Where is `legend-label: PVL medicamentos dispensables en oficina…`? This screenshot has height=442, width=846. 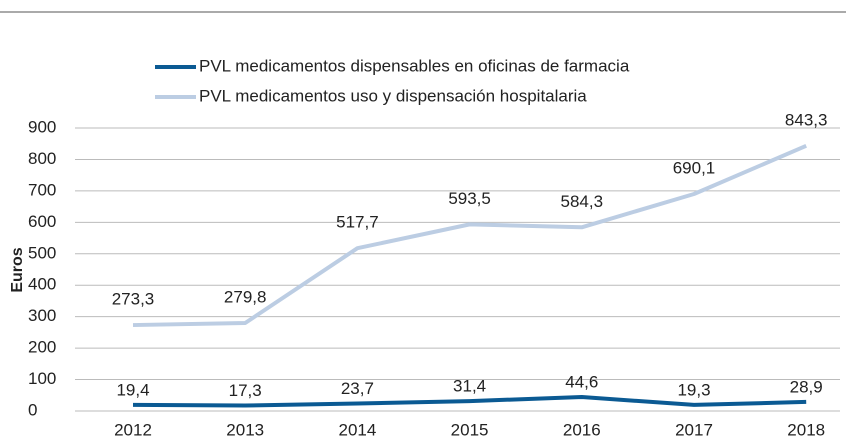
legend-label: PVL medicamentos dispensables en oficina… is located at coordinates (414, 65).